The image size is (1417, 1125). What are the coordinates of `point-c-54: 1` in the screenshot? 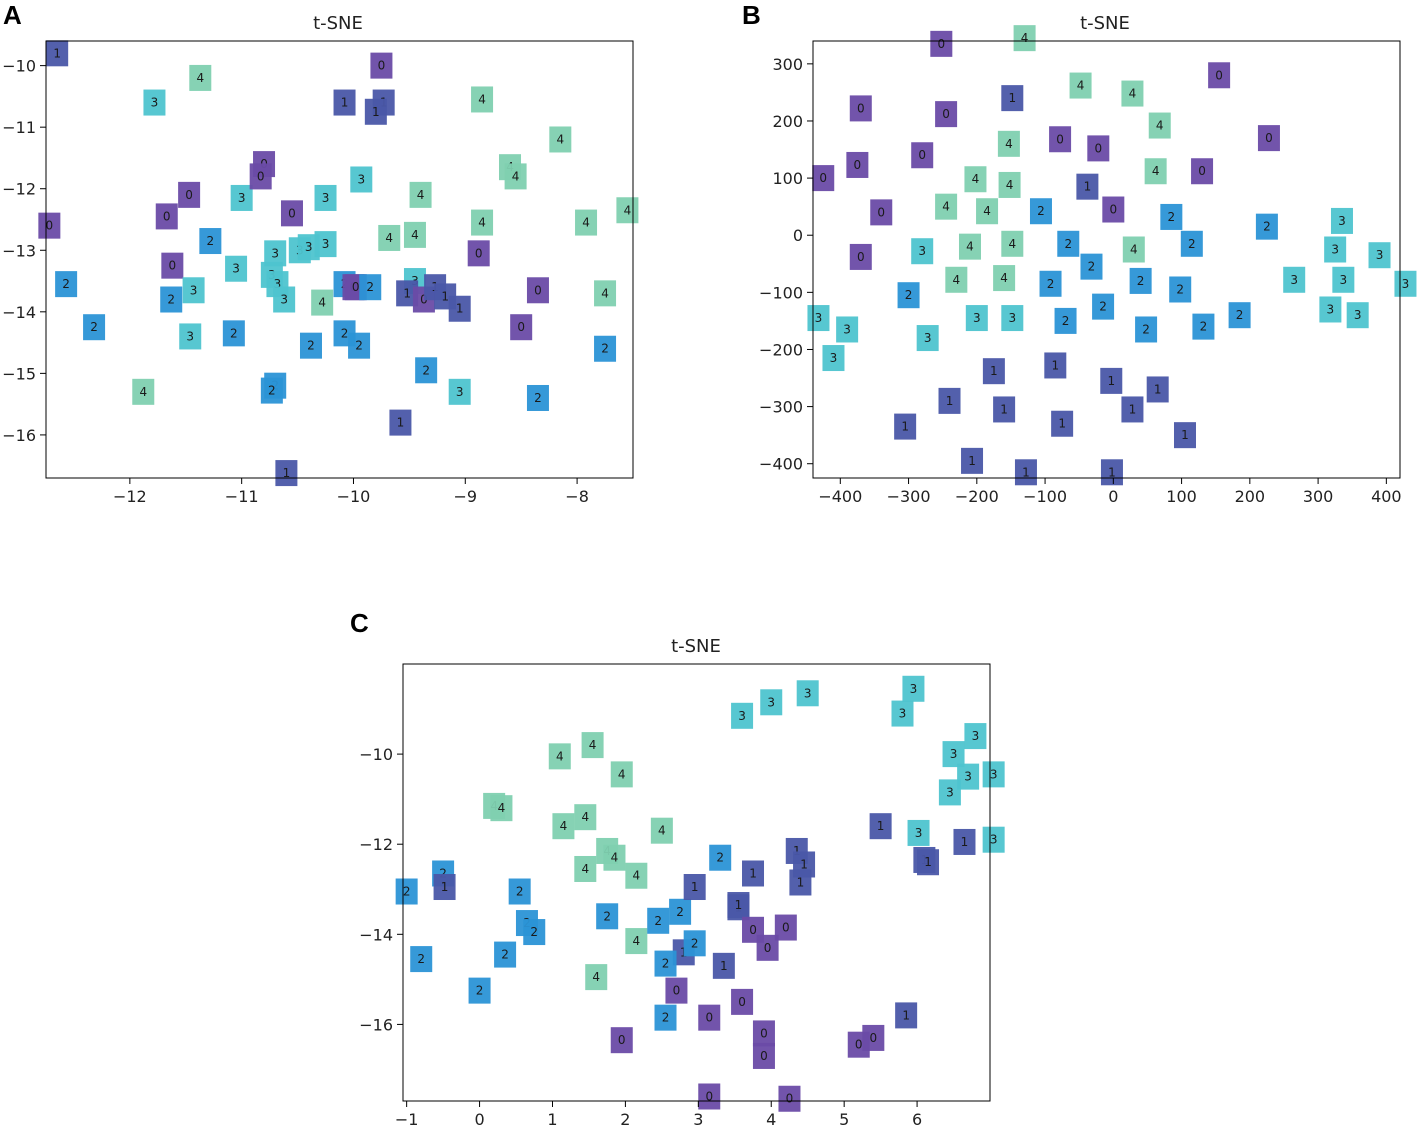 It's located at (723, 965).